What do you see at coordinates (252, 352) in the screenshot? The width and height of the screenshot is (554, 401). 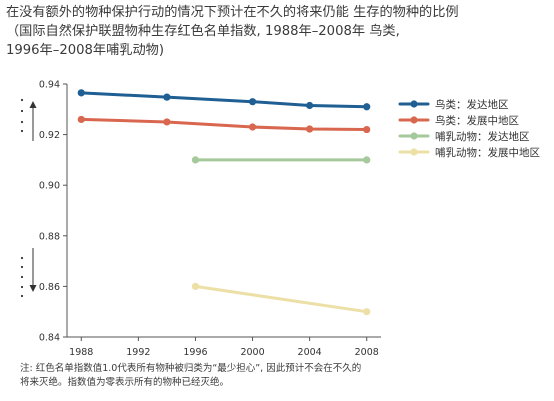 I see `x-tick-label: 2000` at bounding box center [252, 352].